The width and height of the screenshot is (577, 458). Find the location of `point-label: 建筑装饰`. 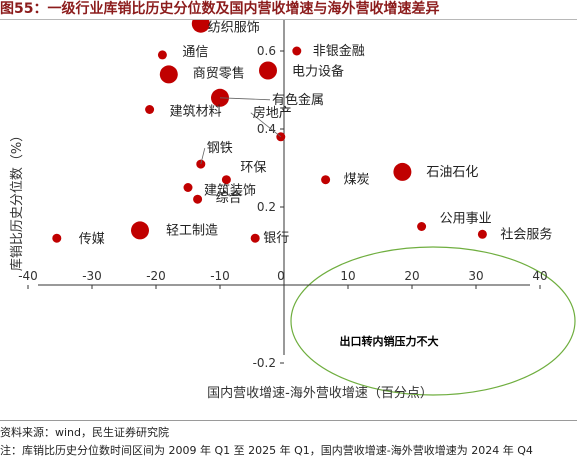

point-label: 建筑装饰 is located at coordinates (230, 191).